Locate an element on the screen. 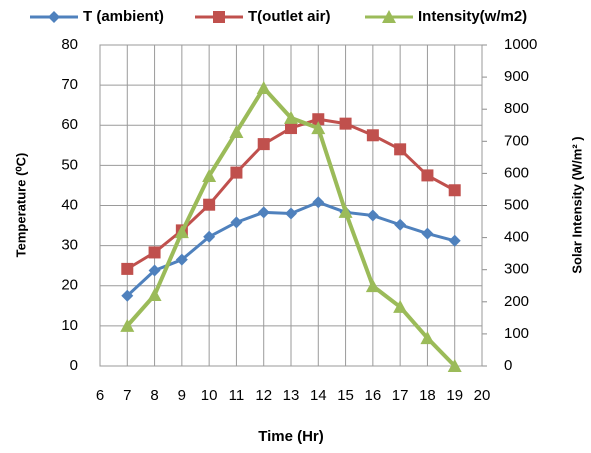  x-tick-label: 8 is located at coordinates (154, 395).